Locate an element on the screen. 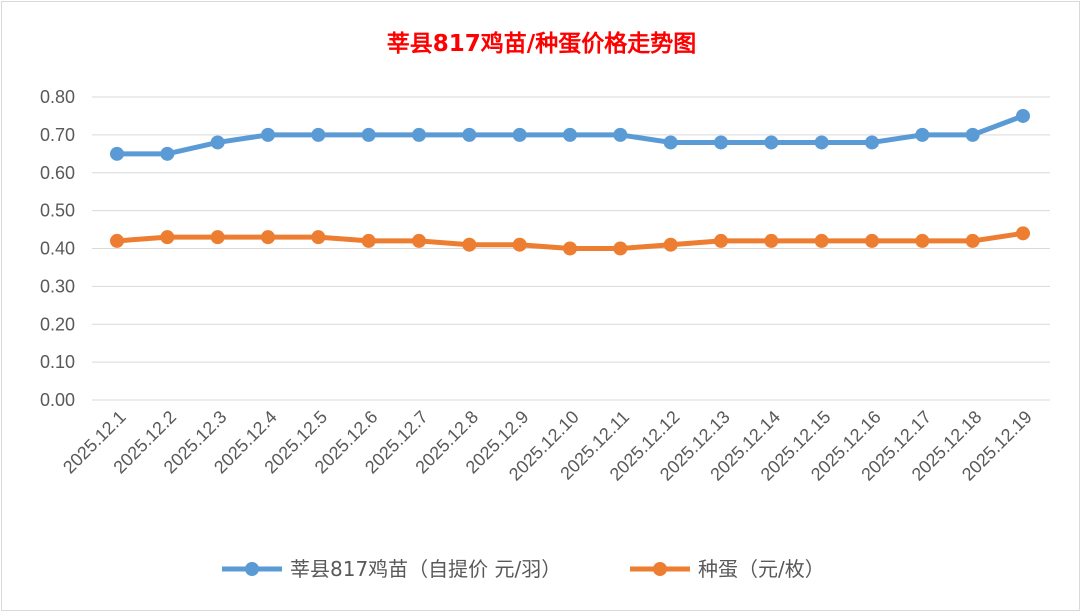 The height and width of the screenshot is (614, 1083). y-tick-label: 0.70 is located at coordinates (57, 135).